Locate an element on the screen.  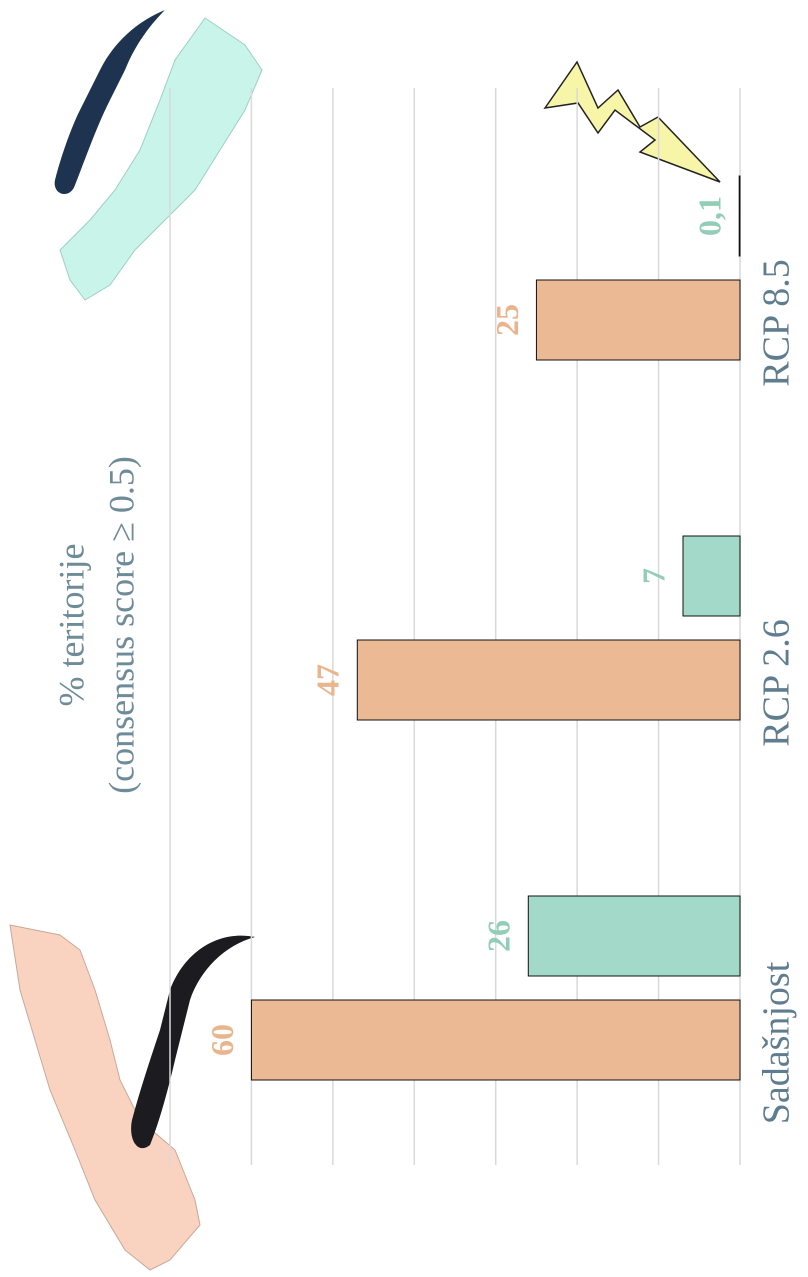
value-label: 60 is located at coordinates (222, 1040).